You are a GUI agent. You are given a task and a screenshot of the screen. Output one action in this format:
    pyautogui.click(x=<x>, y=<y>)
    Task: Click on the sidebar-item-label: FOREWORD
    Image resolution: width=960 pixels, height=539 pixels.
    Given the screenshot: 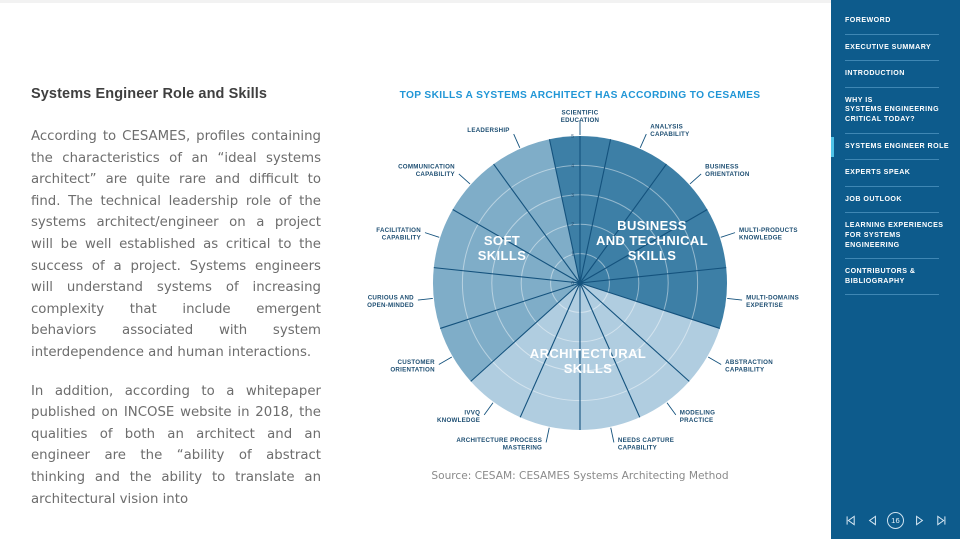 What is the action you would take?
    pyautogui.click(x=868, y=20)
    